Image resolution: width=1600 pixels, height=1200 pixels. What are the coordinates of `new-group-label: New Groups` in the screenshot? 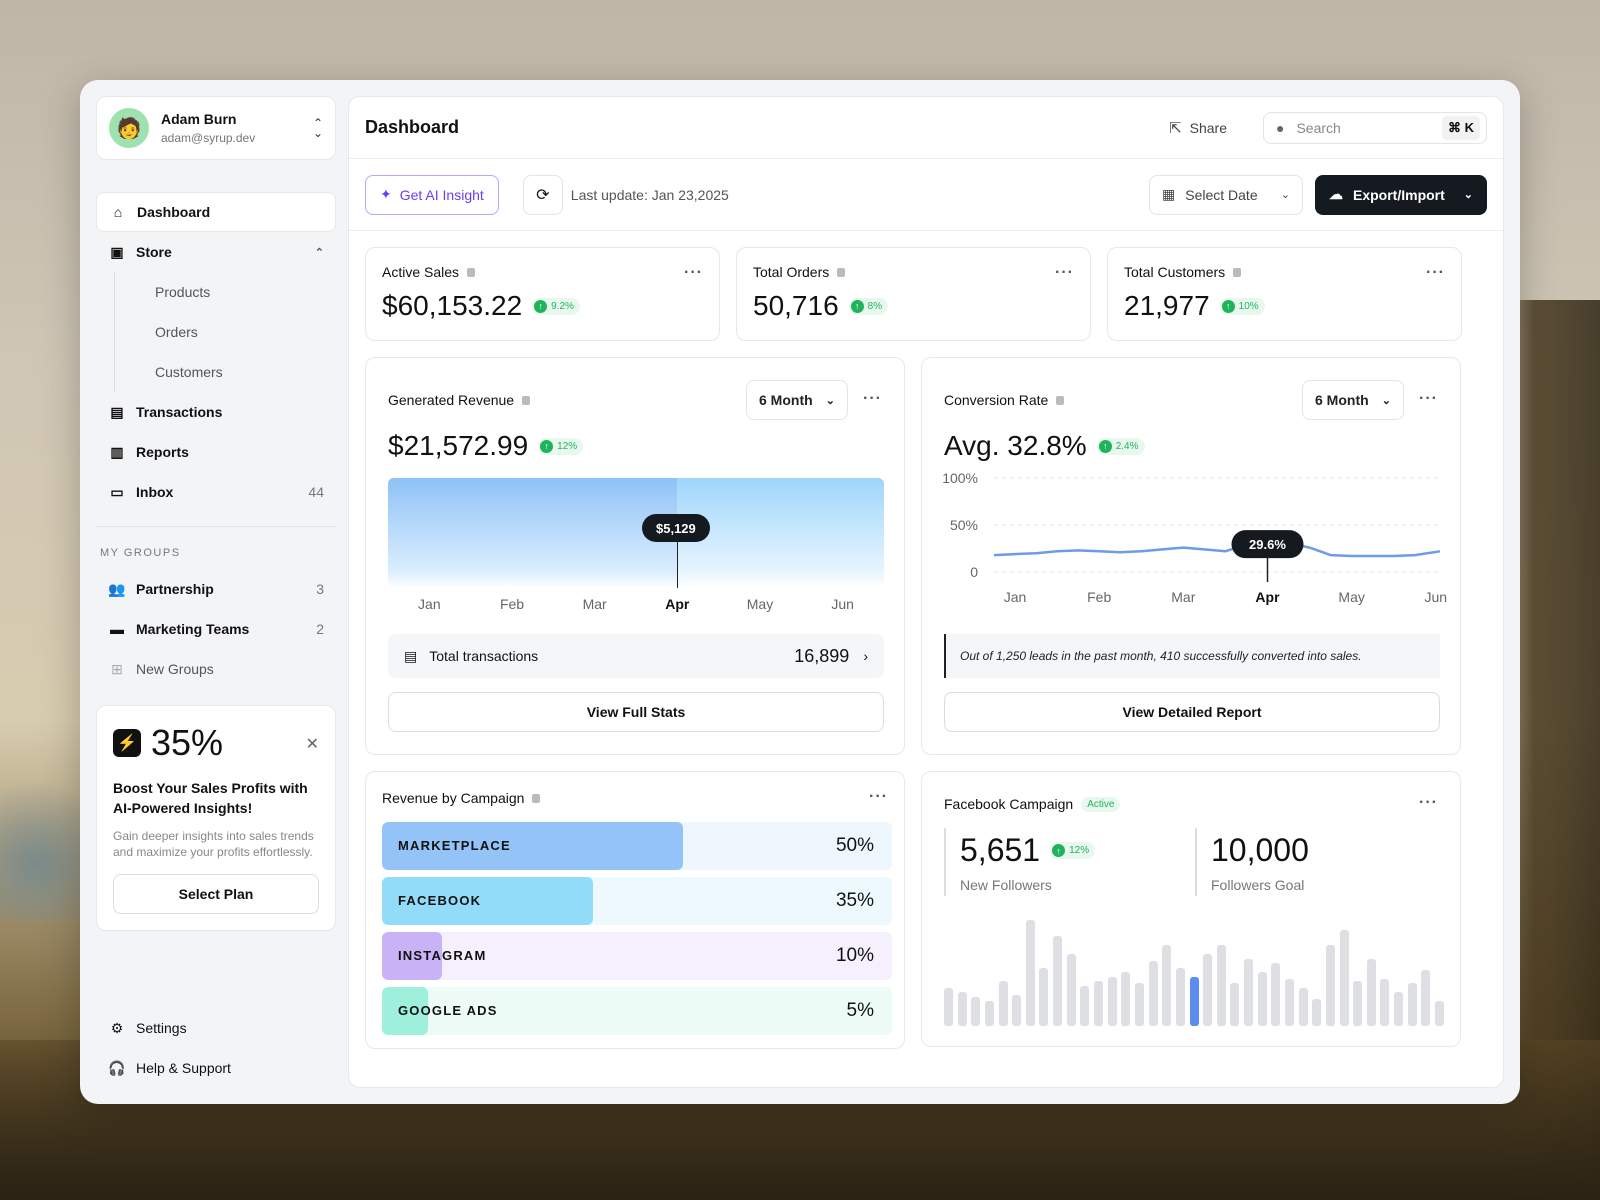 It's located at (175, 669).